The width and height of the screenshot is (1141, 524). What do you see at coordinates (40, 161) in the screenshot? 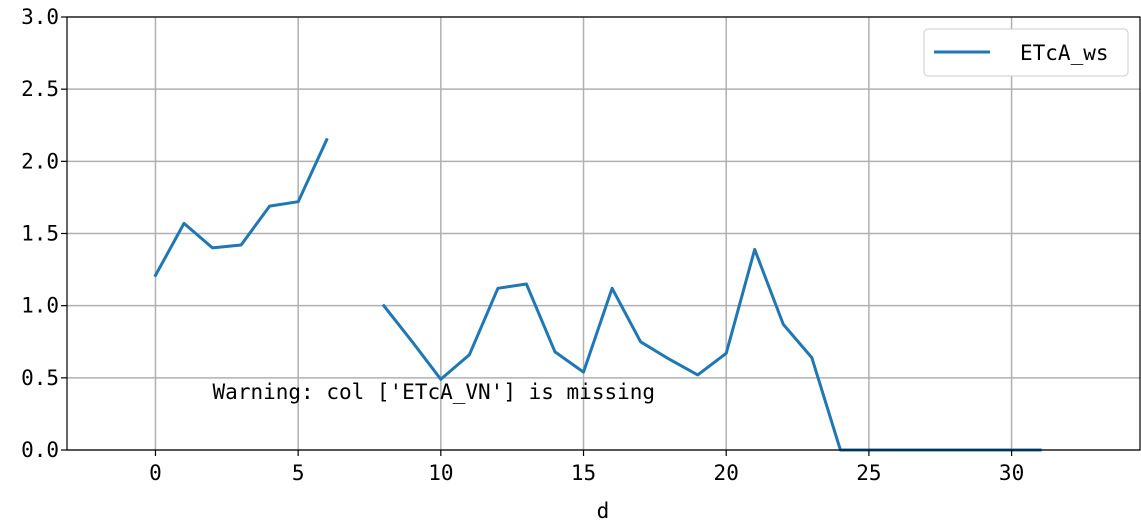
I see `y-tick-label: 2.0` at bounding box center [40, 161].